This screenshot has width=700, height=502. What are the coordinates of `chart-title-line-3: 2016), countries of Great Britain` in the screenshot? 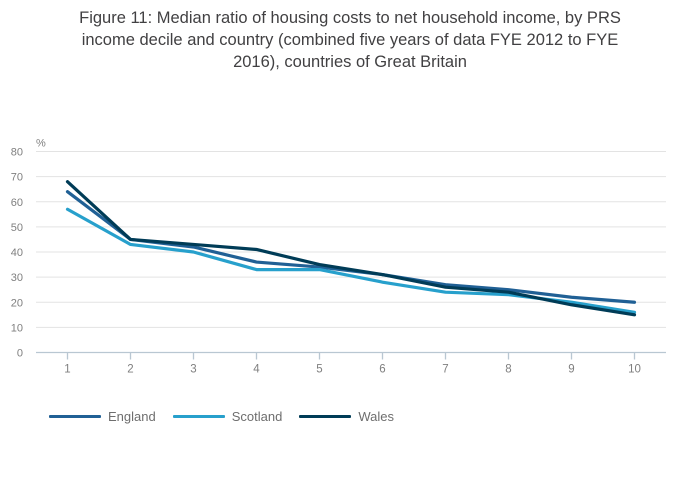 It's located at (350, 62).